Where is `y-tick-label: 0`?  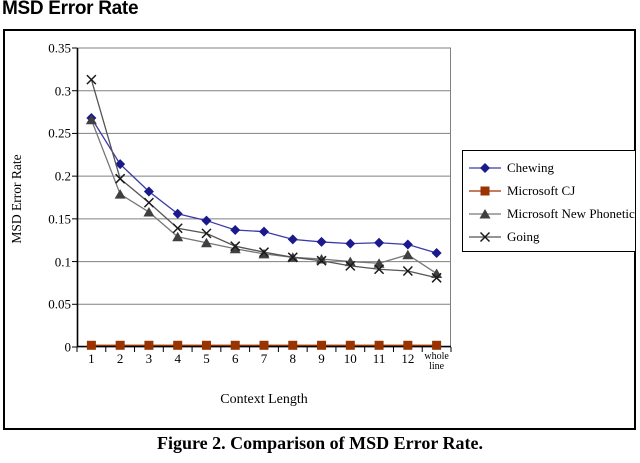 y-tick-label: 0 is located at coordinates (68, 347).